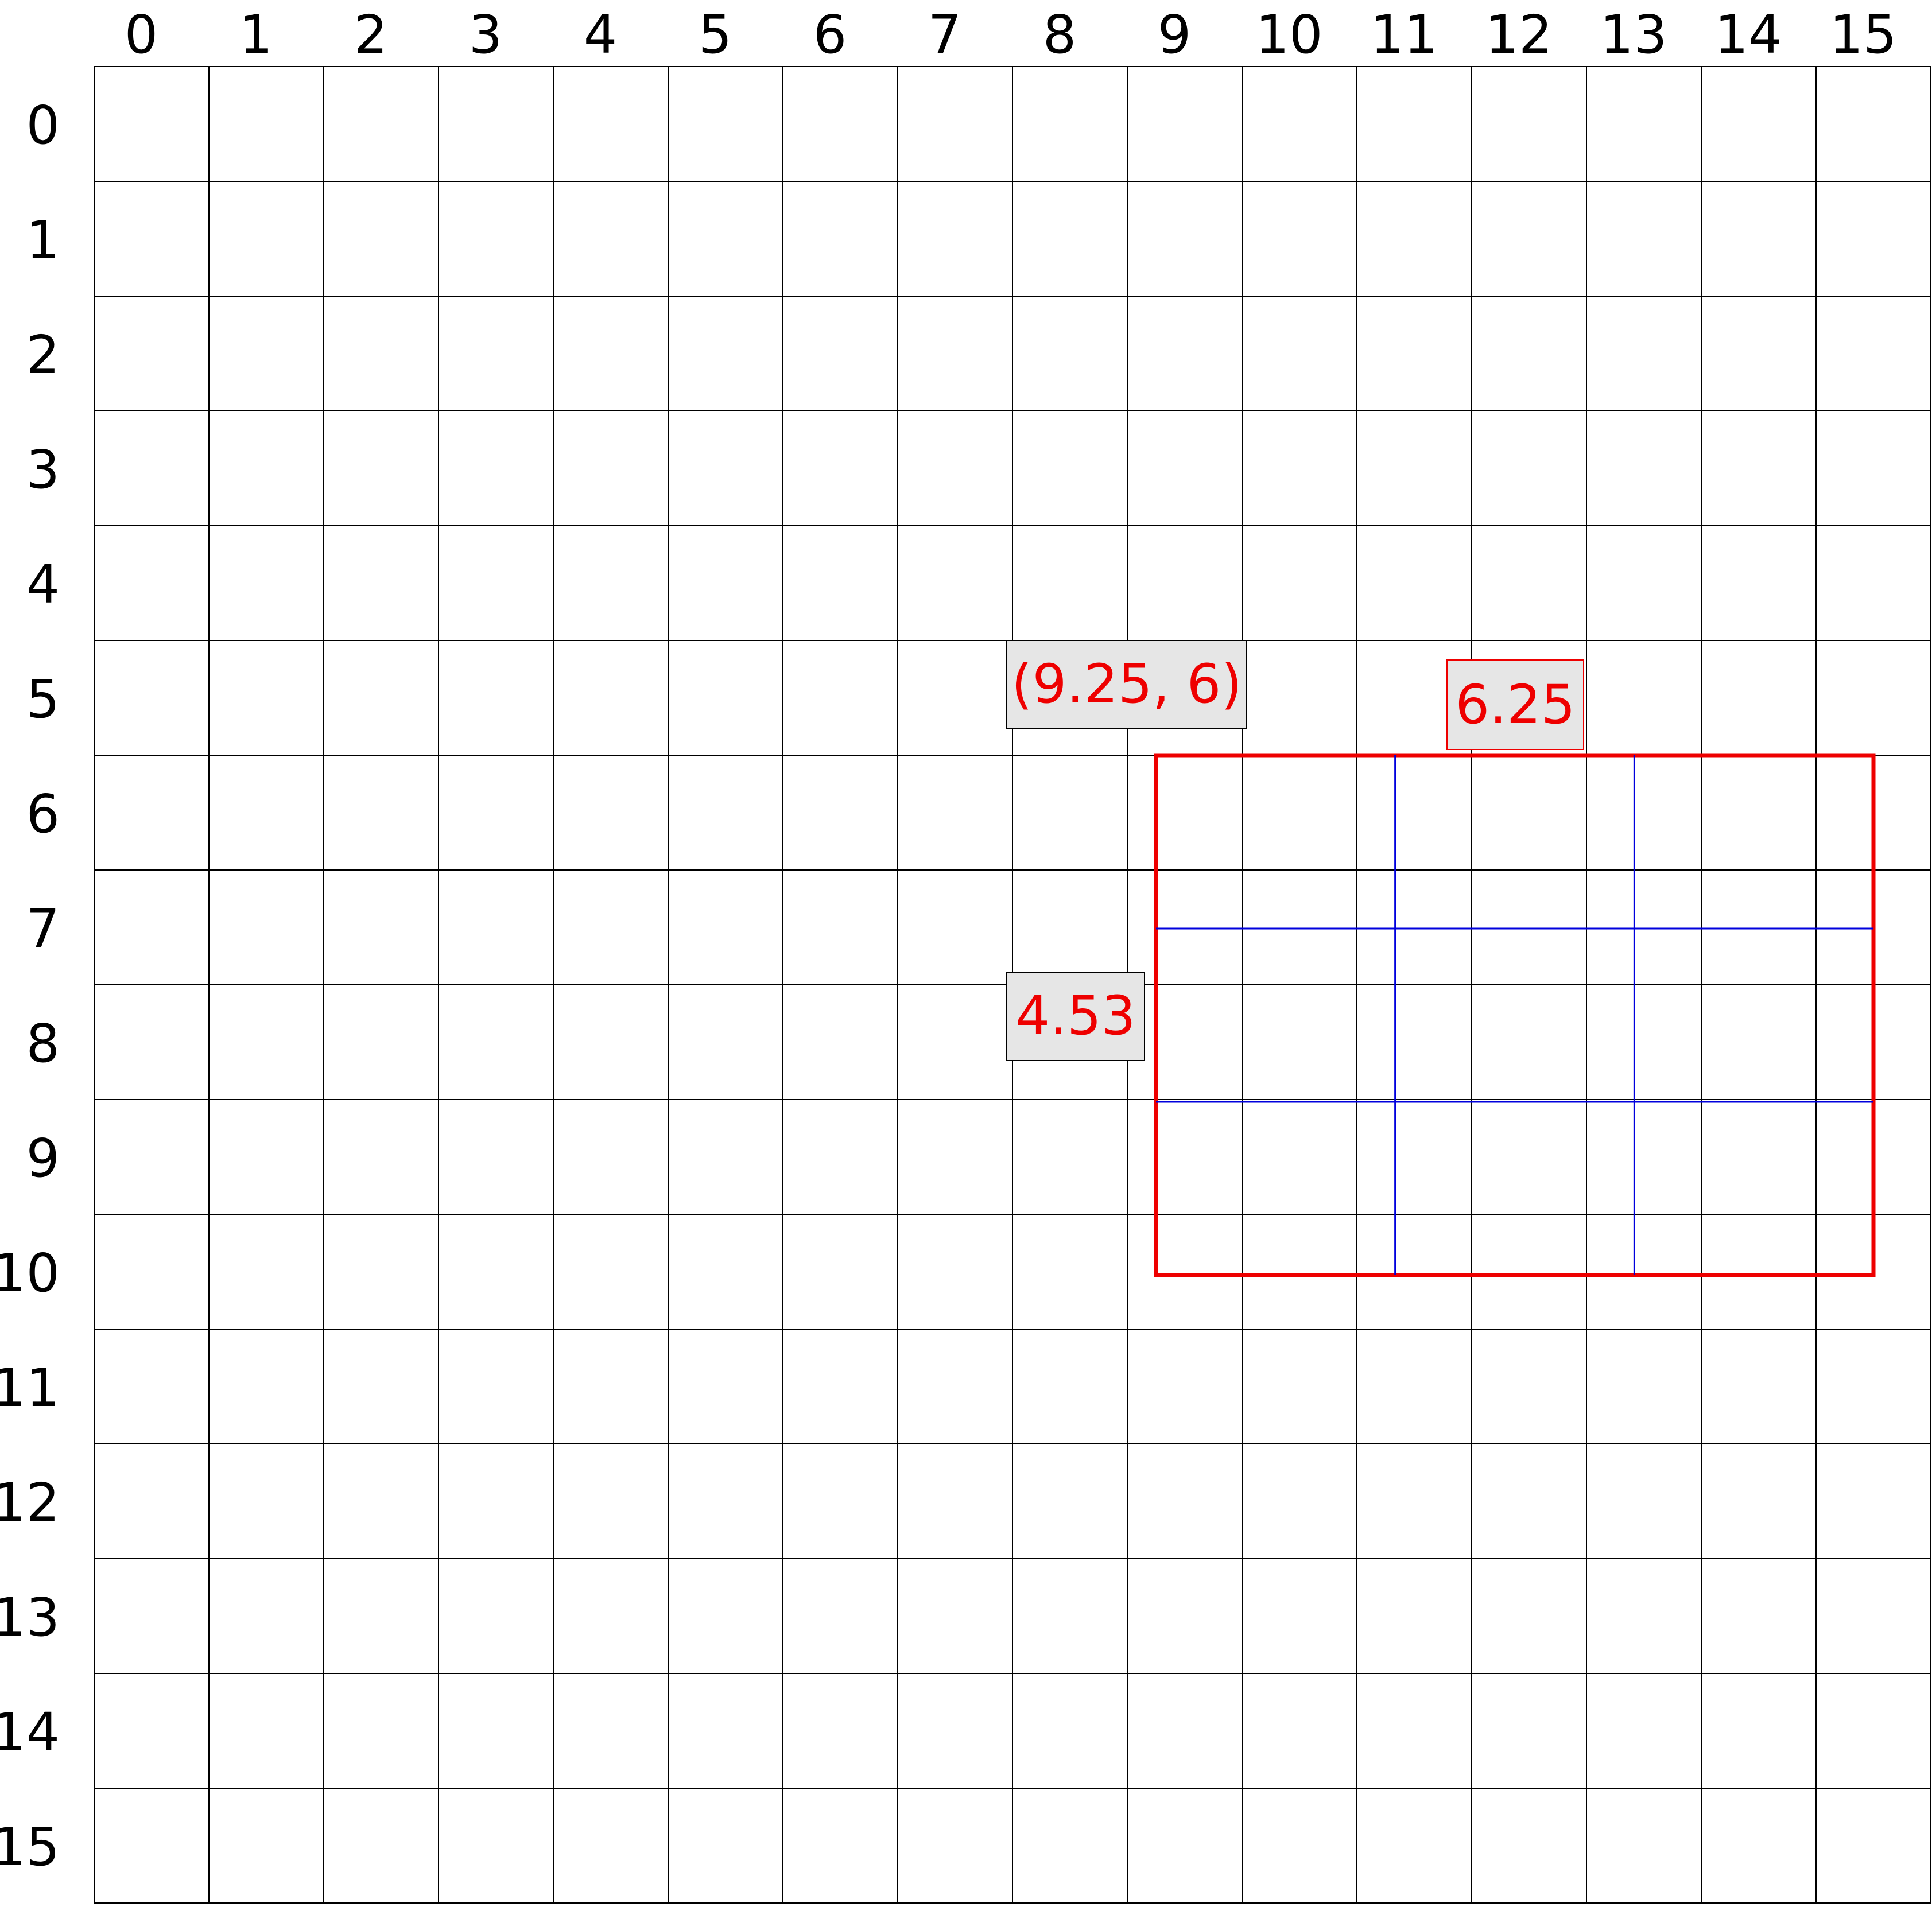 This screenshot has height=1907, width=1932. What do you see at coordinates (1403, 34) in the screenshot?
I see `column-label: 11` at bounding box center [1403, 34].